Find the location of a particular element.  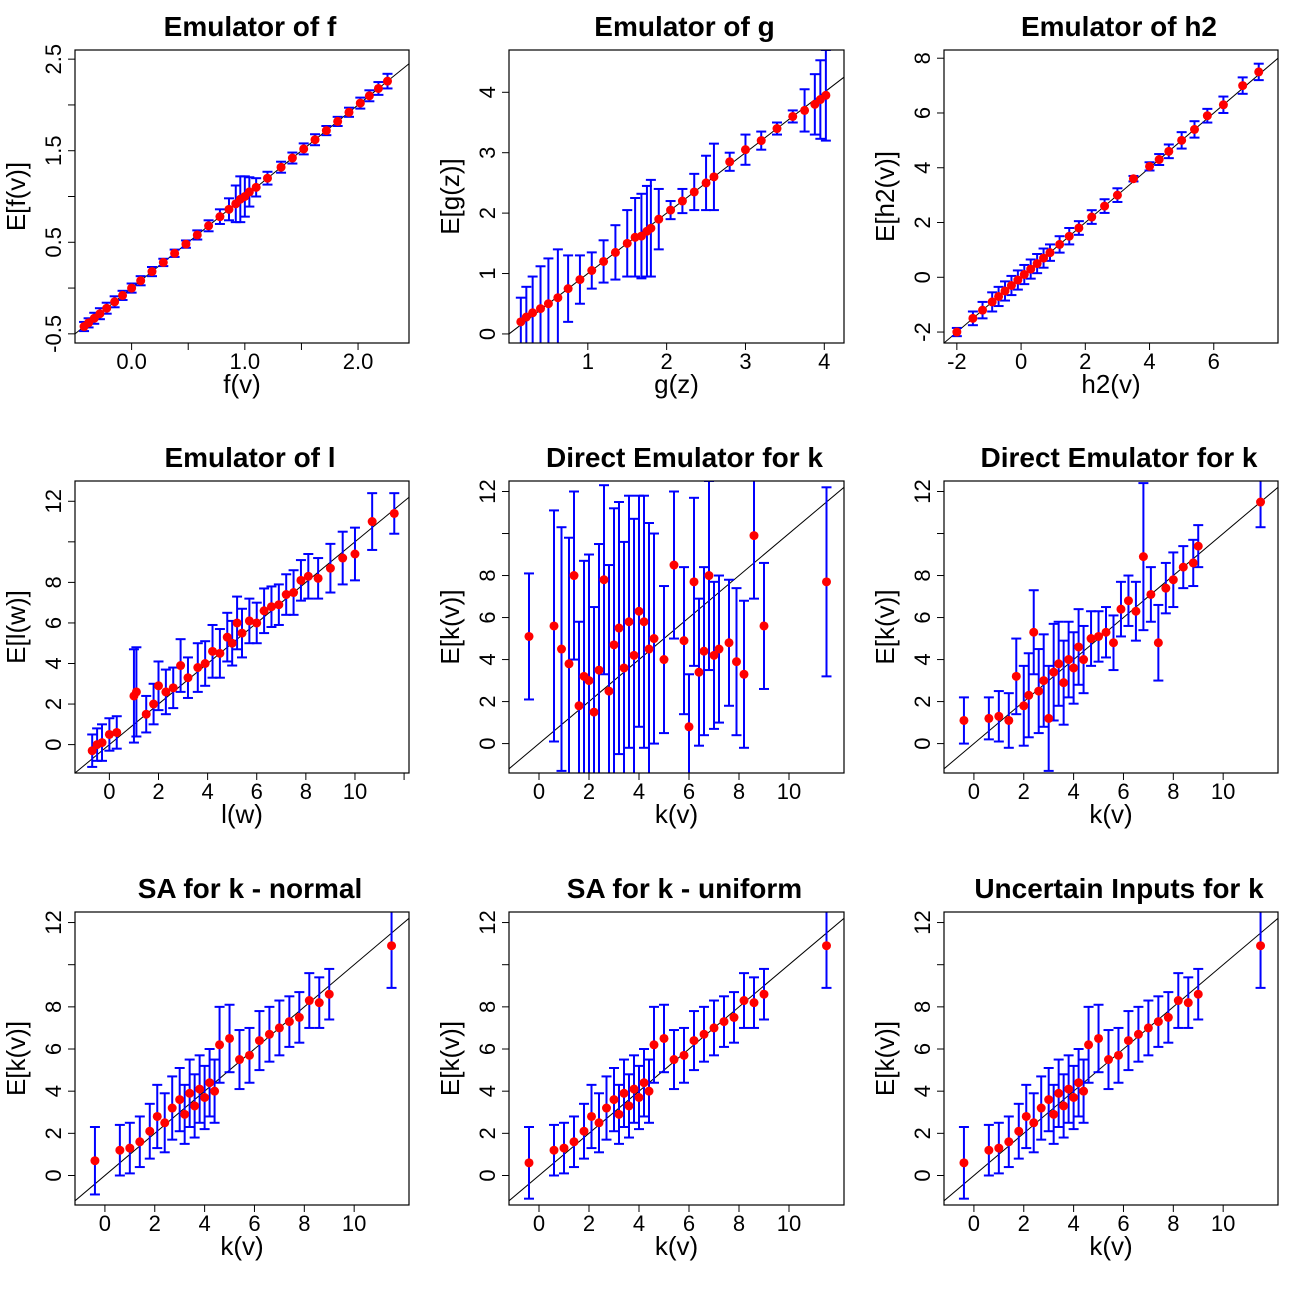

panel-title: Emulator of f is located at coordinates (250, 26).